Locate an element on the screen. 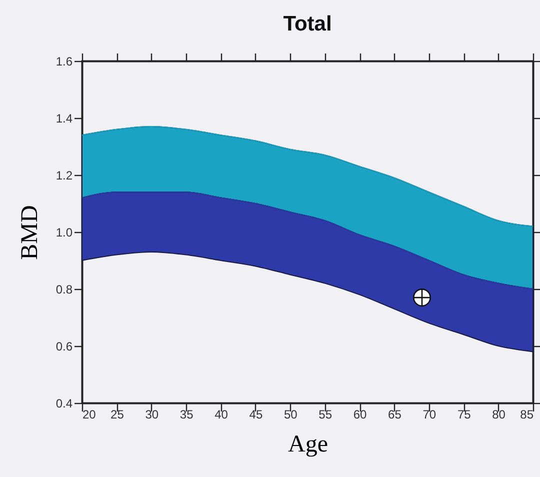 The image size is (540, 477). y-tick-label: 1.6 is located at coordinates (64, 61).